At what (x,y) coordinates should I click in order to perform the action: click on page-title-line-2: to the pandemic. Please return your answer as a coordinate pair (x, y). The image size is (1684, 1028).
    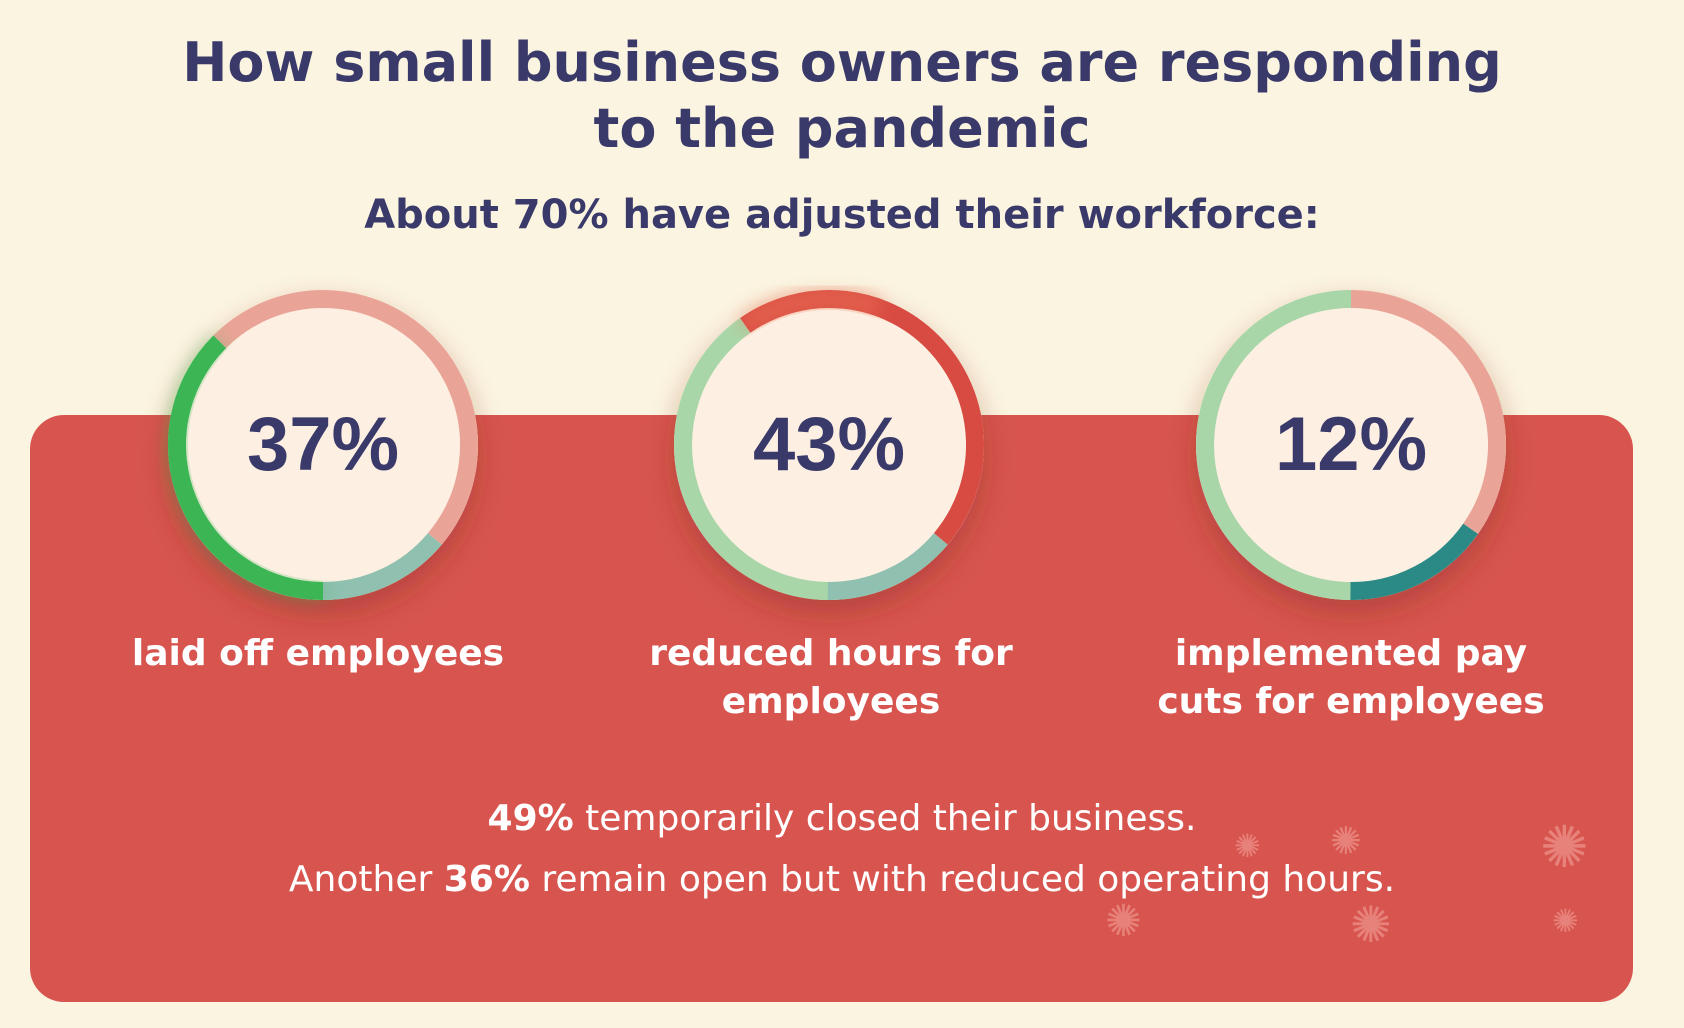
    Looking at the image, I should click on (842, 128).